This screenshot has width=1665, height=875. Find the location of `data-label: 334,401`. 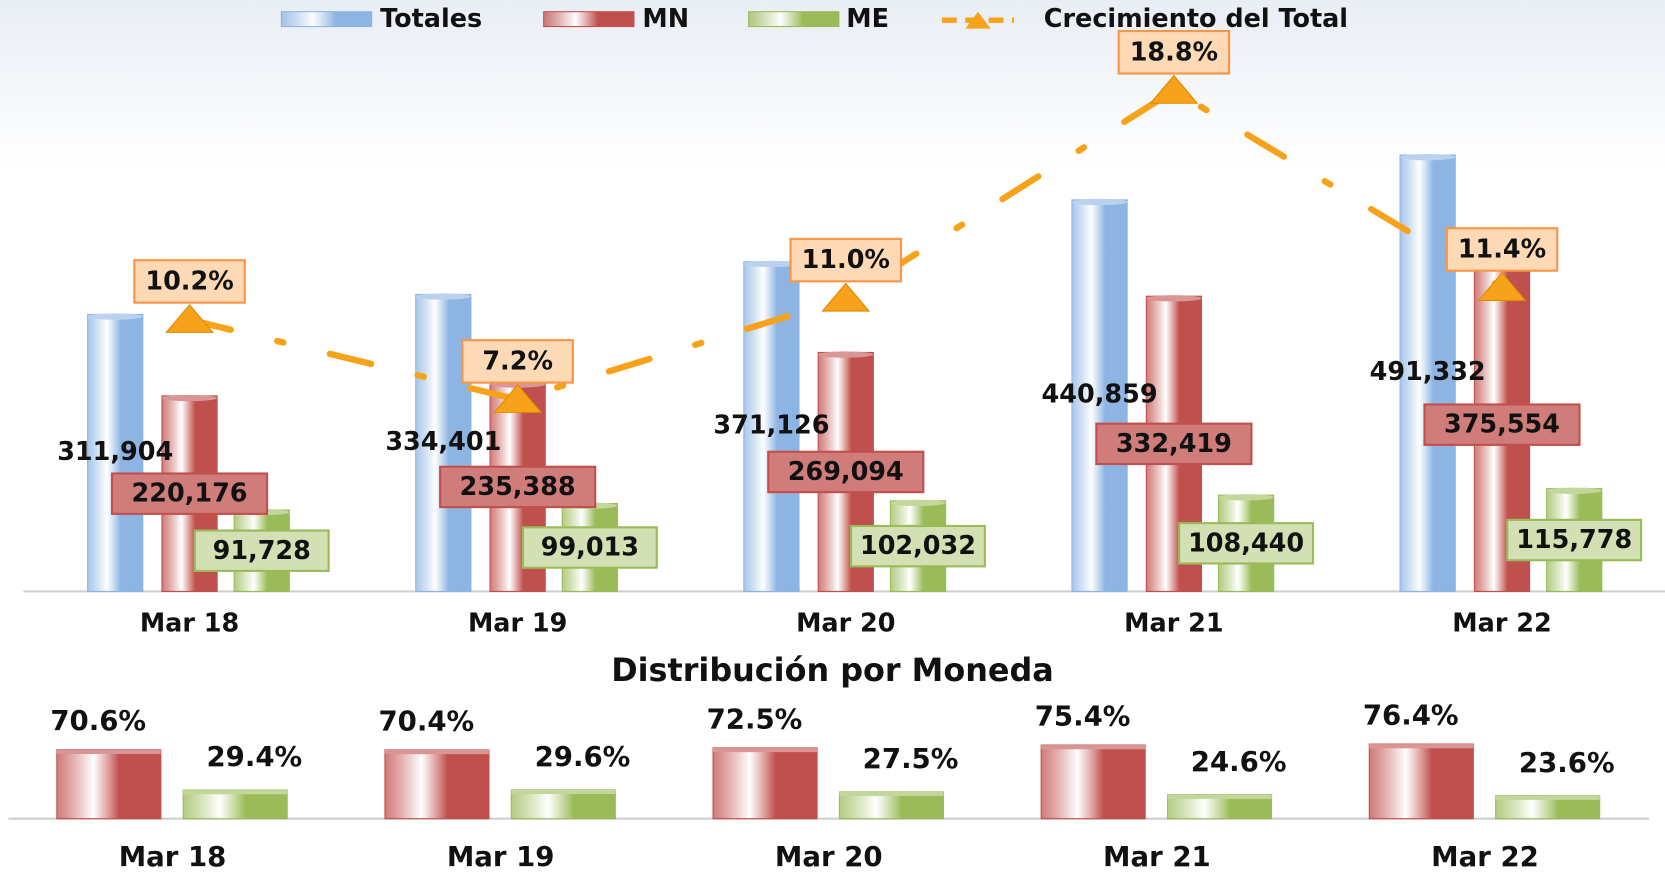

data-label: 334,401 is located at coordinates (443, 442).